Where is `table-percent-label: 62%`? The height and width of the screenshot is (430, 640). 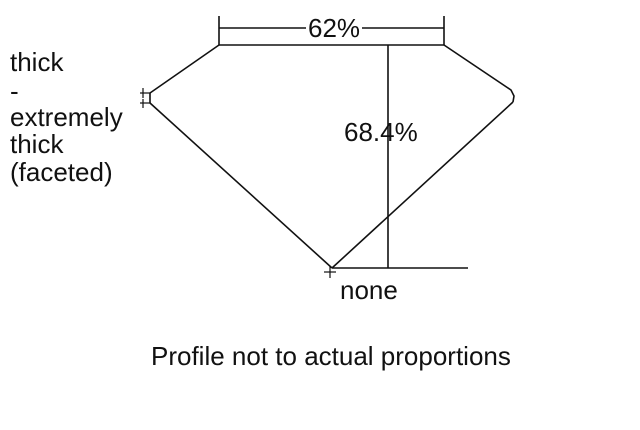 table-percent-label: 62% is located at coordinates (334, 28).